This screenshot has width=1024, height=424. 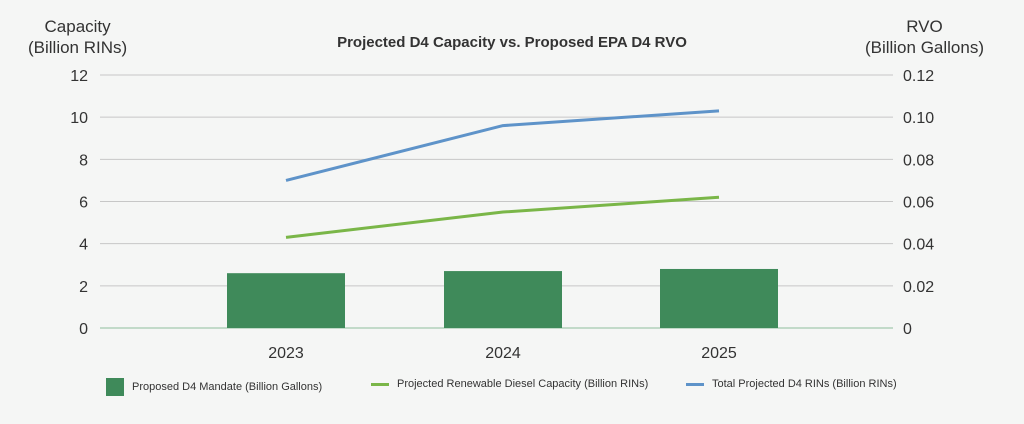 I want to click on x-tick-label: 2024, so click(x=503, y=353).